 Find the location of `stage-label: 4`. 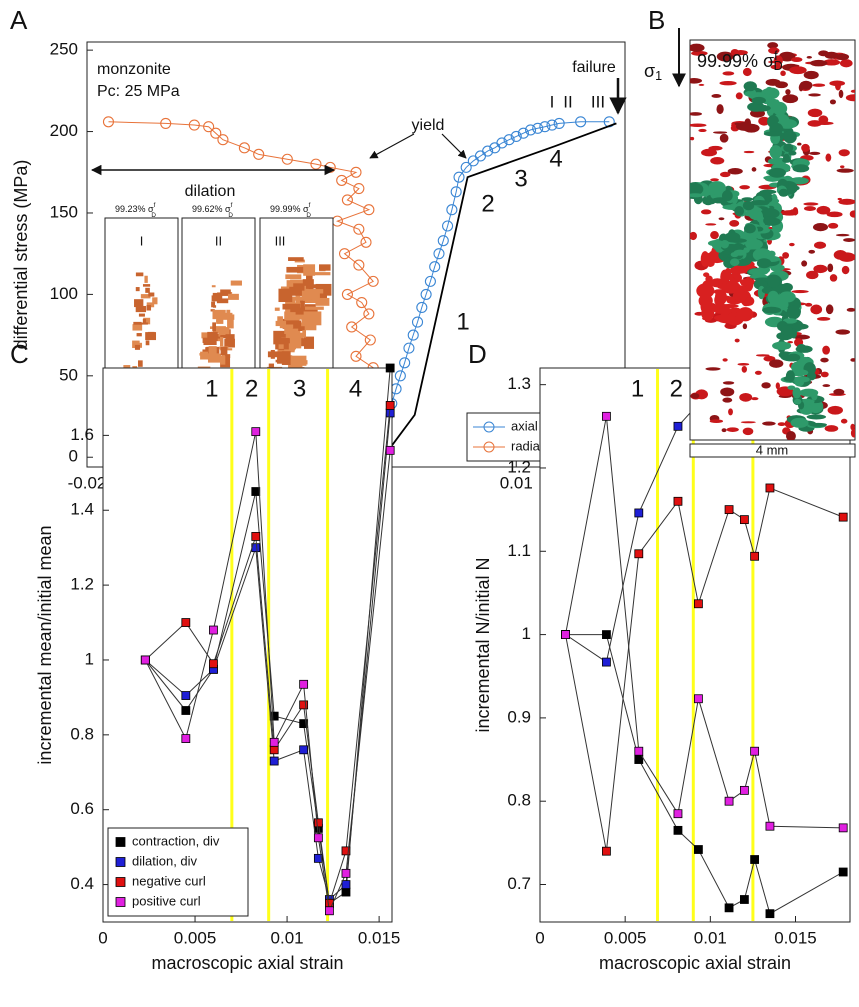

stage-label: 4 is located at coordinates (355, 388).